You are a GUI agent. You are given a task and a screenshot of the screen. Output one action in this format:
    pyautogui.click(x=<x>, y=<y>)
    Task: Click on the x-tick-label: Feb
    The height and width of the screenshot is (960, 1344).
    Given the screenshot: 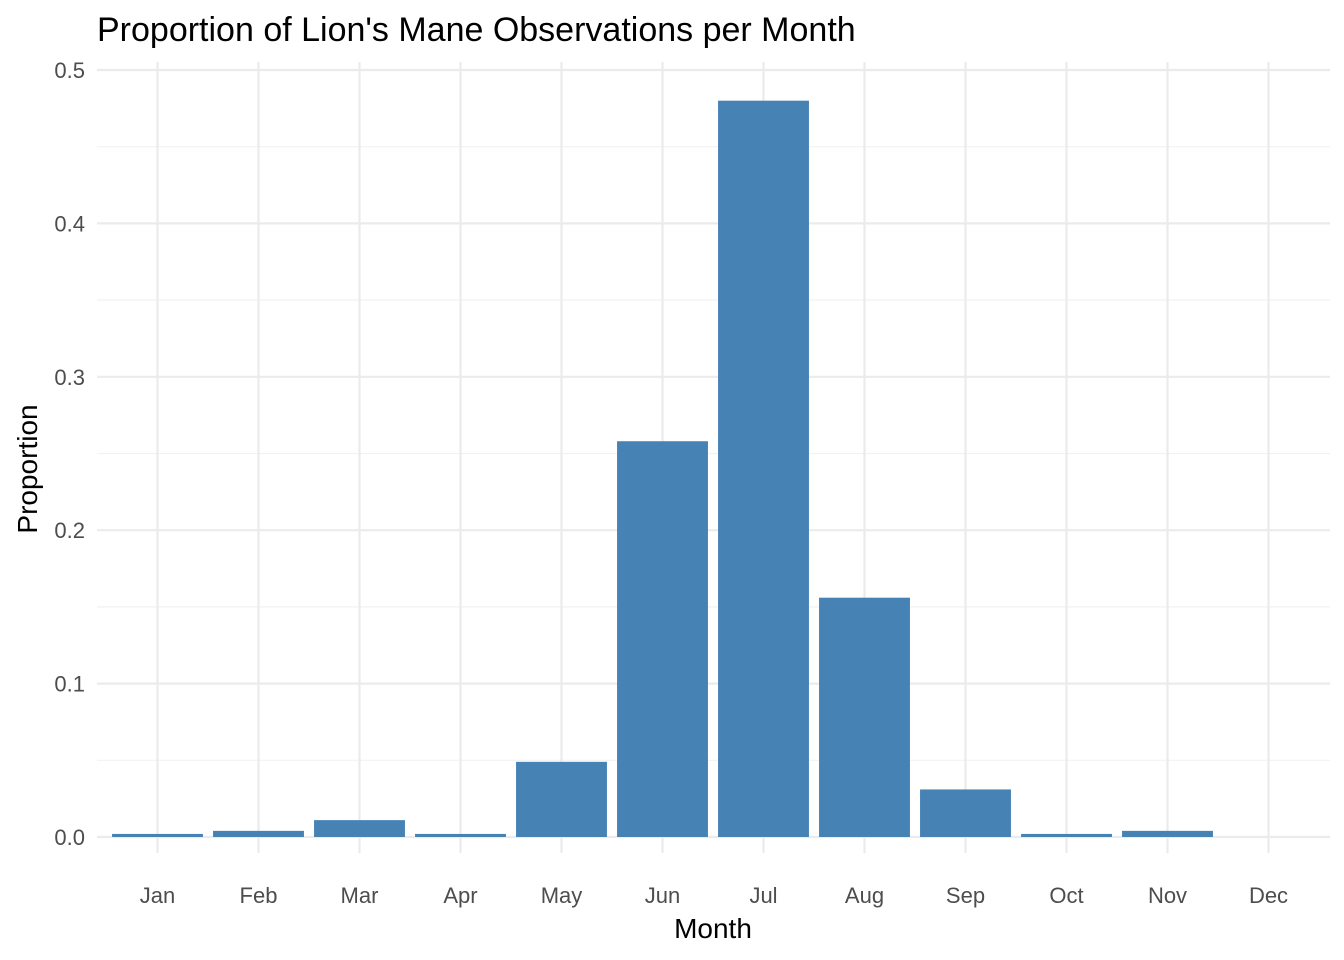 What is the action you would take?
    pyautogui.click(x=259, y=895)
    